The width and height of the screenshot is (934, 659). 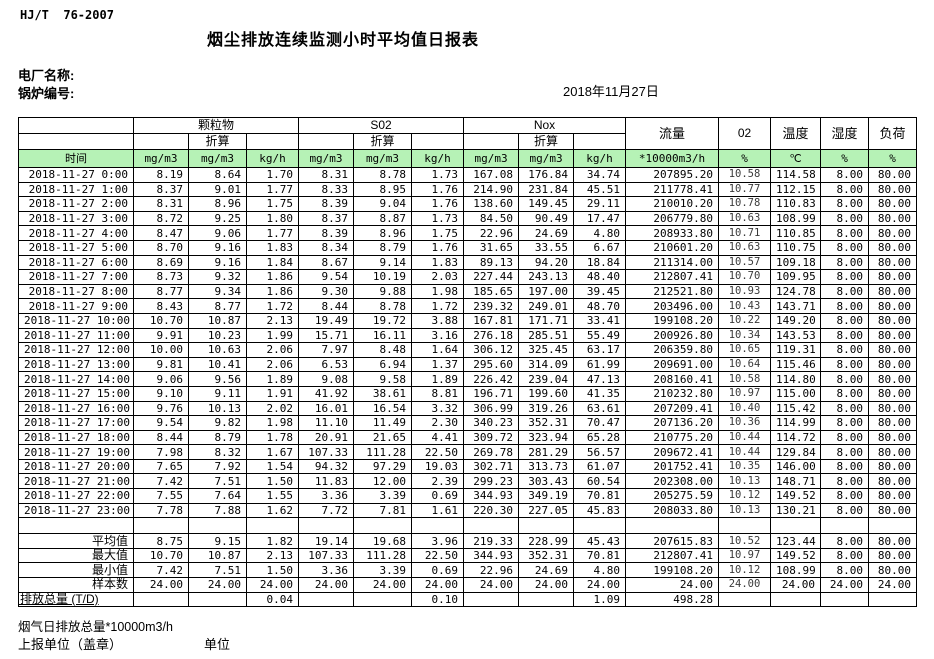 I want to click on cell-value: 7.97, so click(x=326, y=350).